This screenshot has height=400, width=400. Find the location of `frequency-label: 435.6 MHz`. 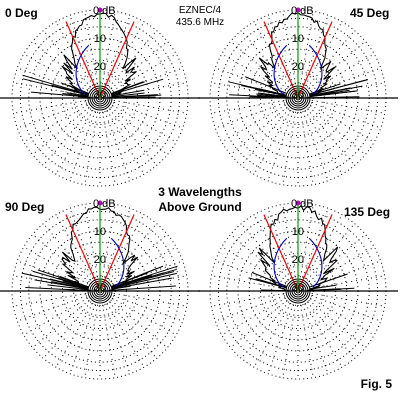

frequency-label: 435.6 MHz is located at coordinates (200, 22).